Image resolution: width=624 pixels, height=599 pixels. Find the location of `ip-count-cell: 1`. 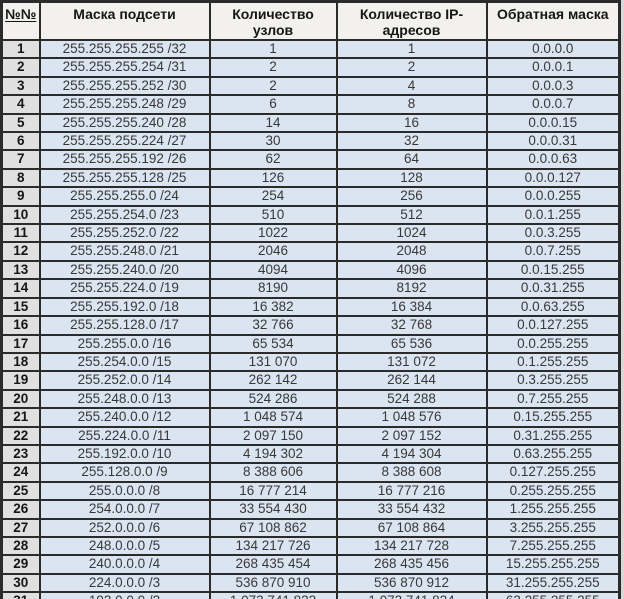

ip-count-cell: 1 is located at coordinates (411, 49).